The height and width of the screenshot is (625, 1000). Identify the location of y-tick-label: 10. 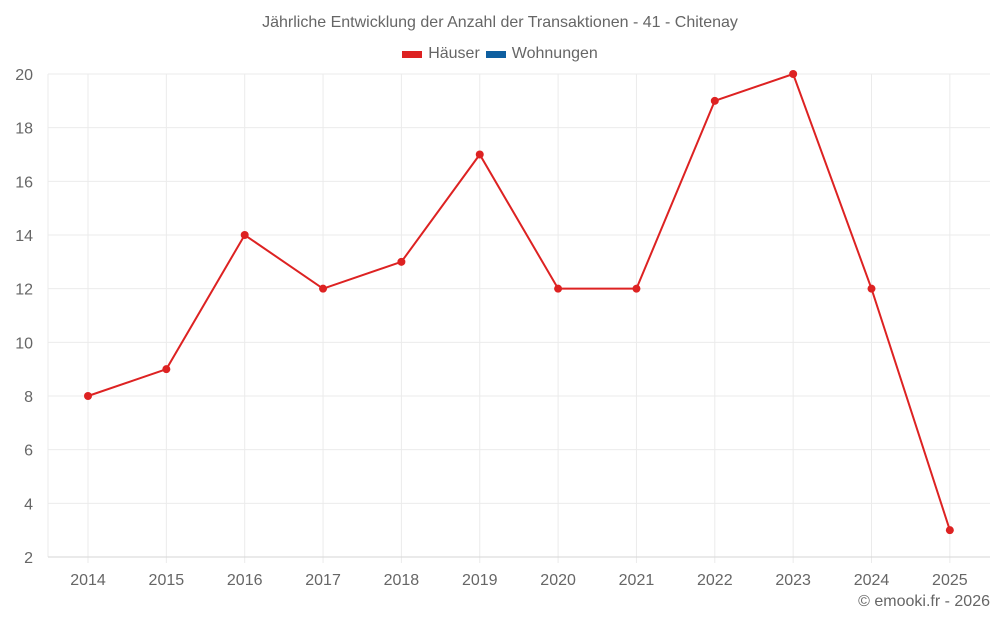
(24, 343).